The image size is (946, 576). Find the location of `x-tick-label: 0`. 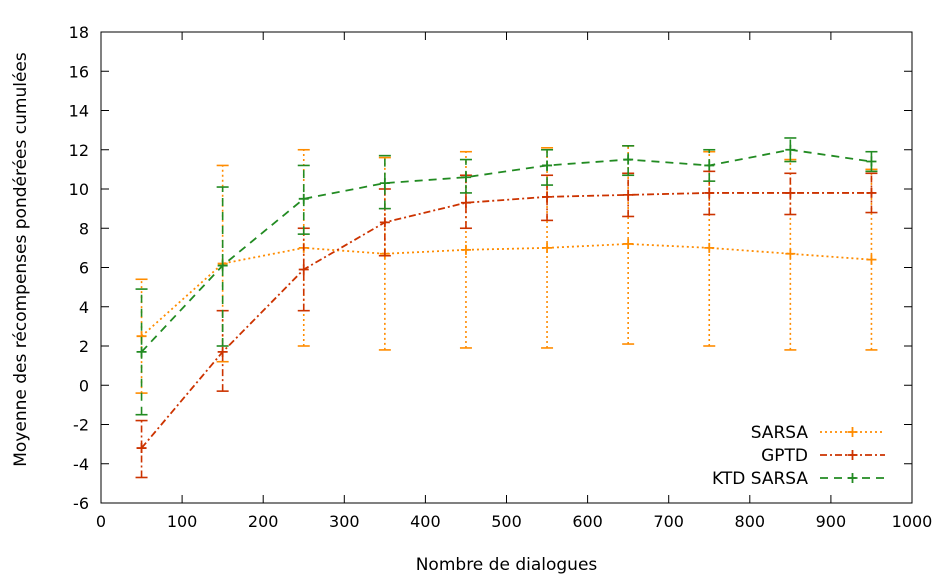

x-tick-label: 0 is located at coordinates (101, 521).